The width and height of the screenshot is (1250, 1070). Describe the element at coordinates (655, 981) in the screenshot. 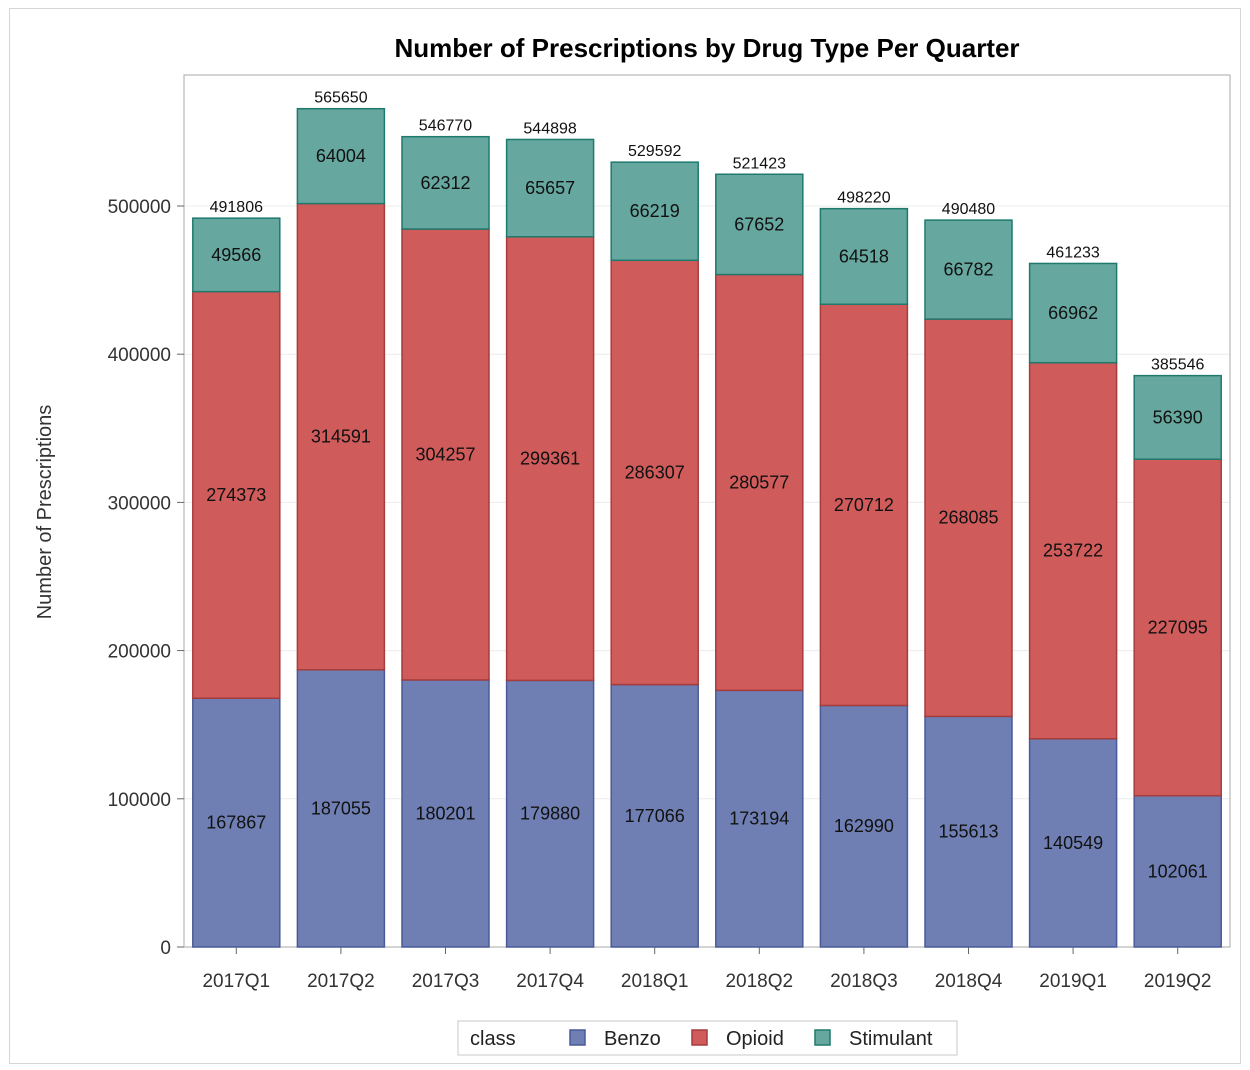

I see `x-tick-label: 2018Q1` at that location.